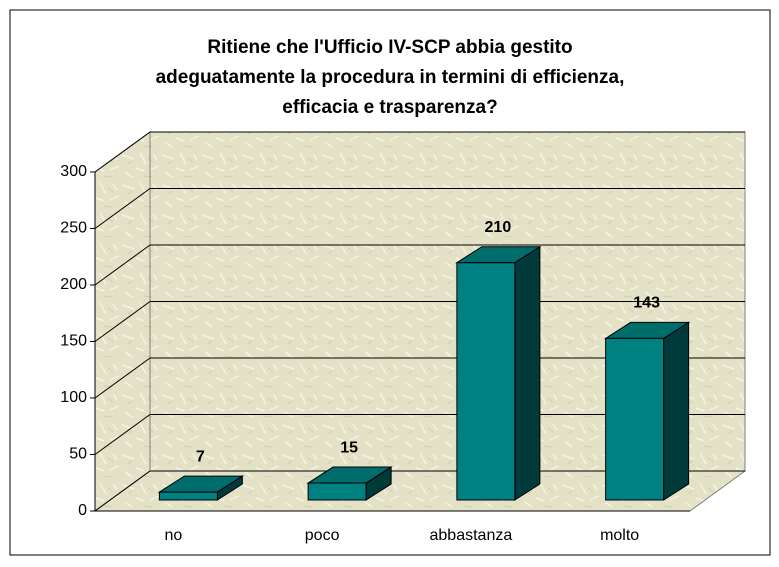  I want to click on y-tick-label: 200, so click(73, 284).